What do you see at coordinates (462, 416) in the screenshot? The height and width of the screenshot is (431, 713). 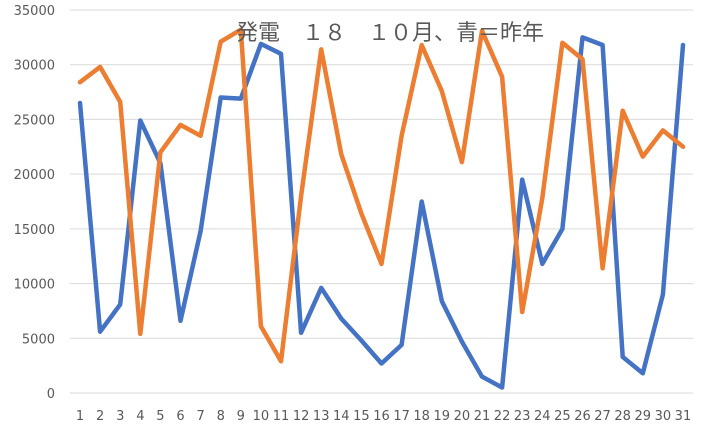 I see `x-tick-label: 20` at bounding box center [462, 416].